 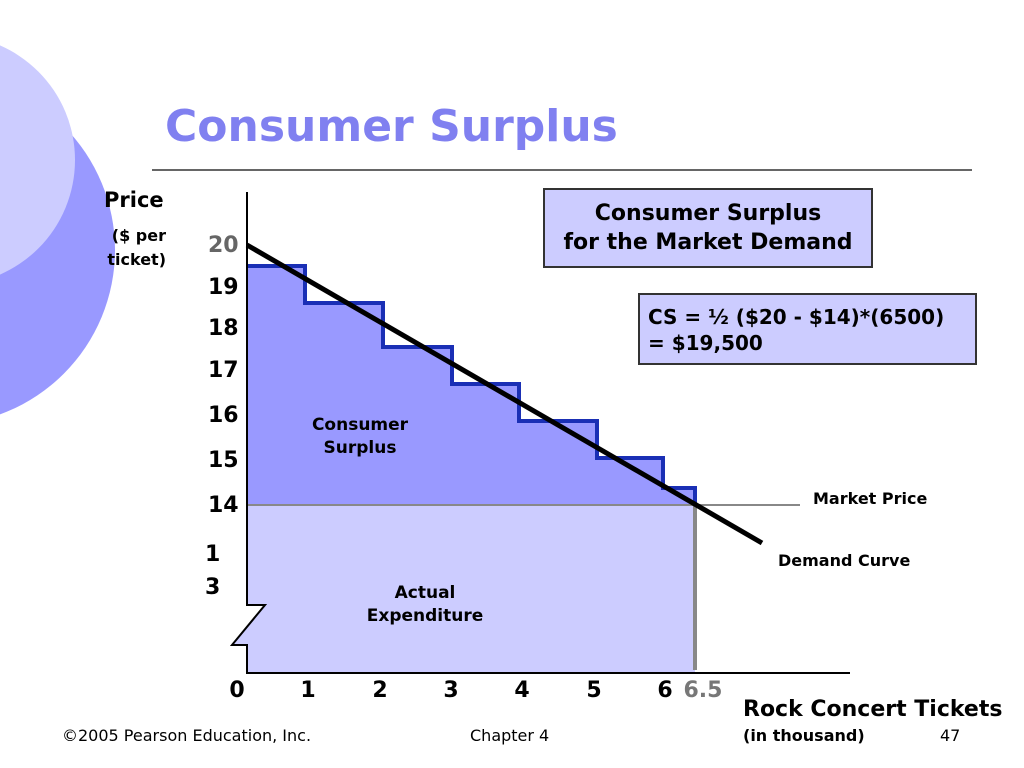 I want to click on footer-copyright: ©2005 Pearson Education, Inc., so click(x=187, y=735).